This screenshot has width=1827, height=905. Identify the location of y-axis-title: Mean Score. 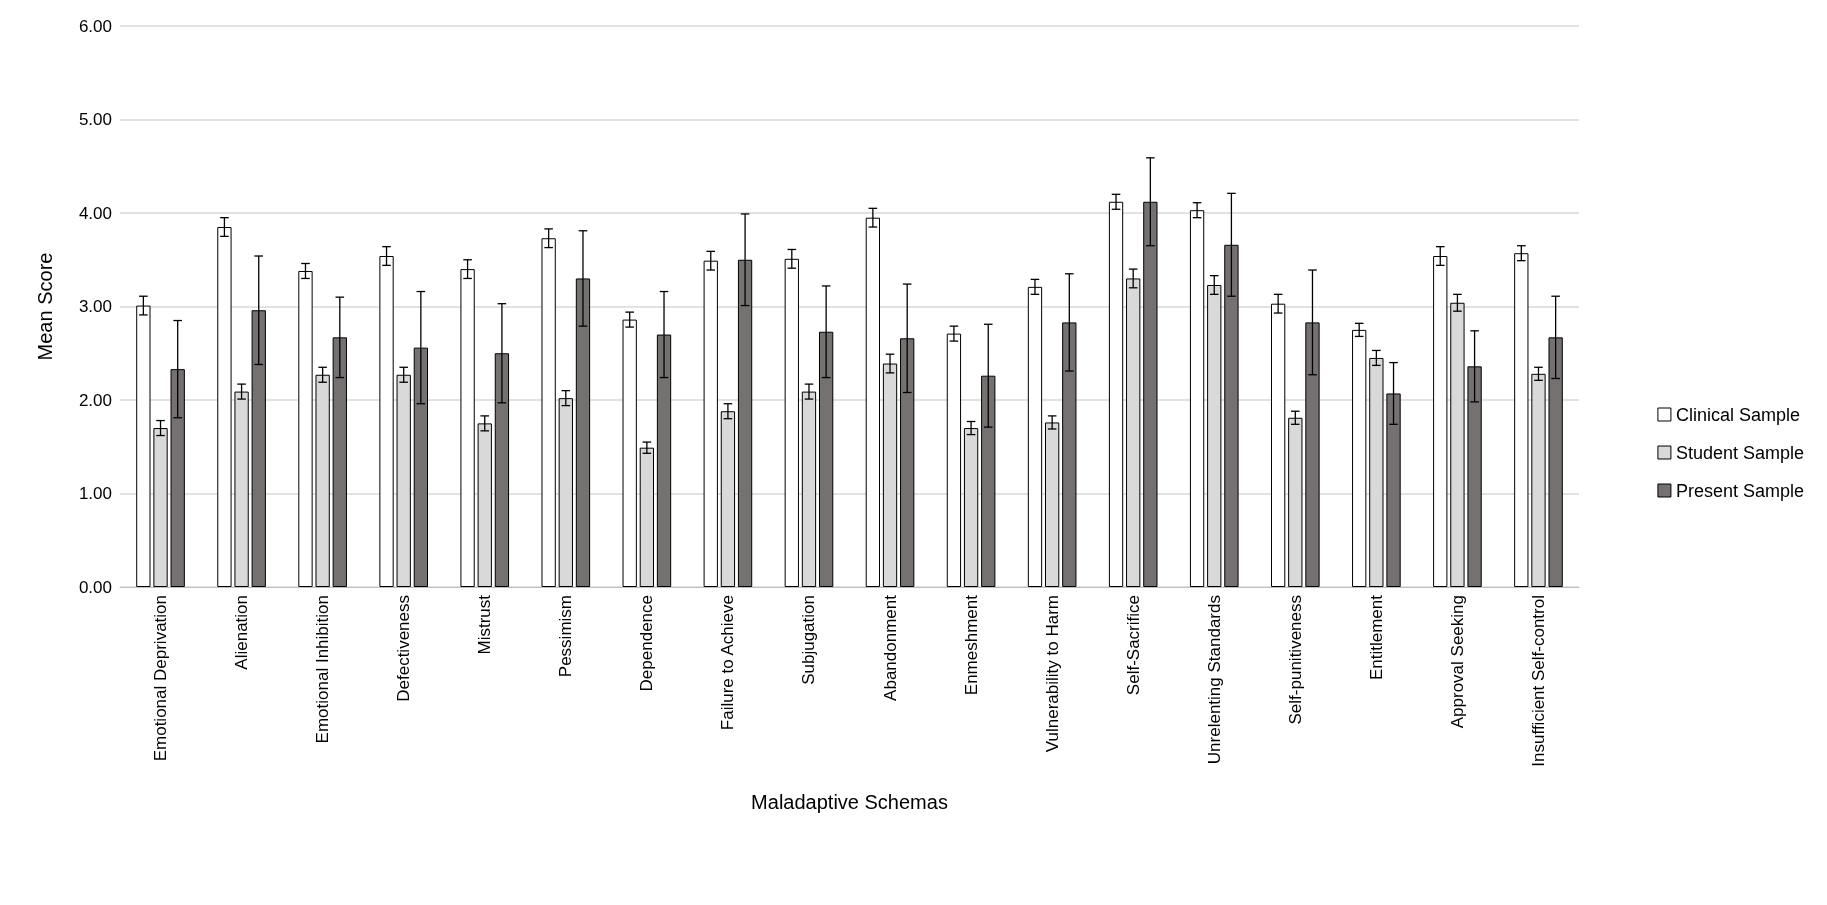
(45, 306).